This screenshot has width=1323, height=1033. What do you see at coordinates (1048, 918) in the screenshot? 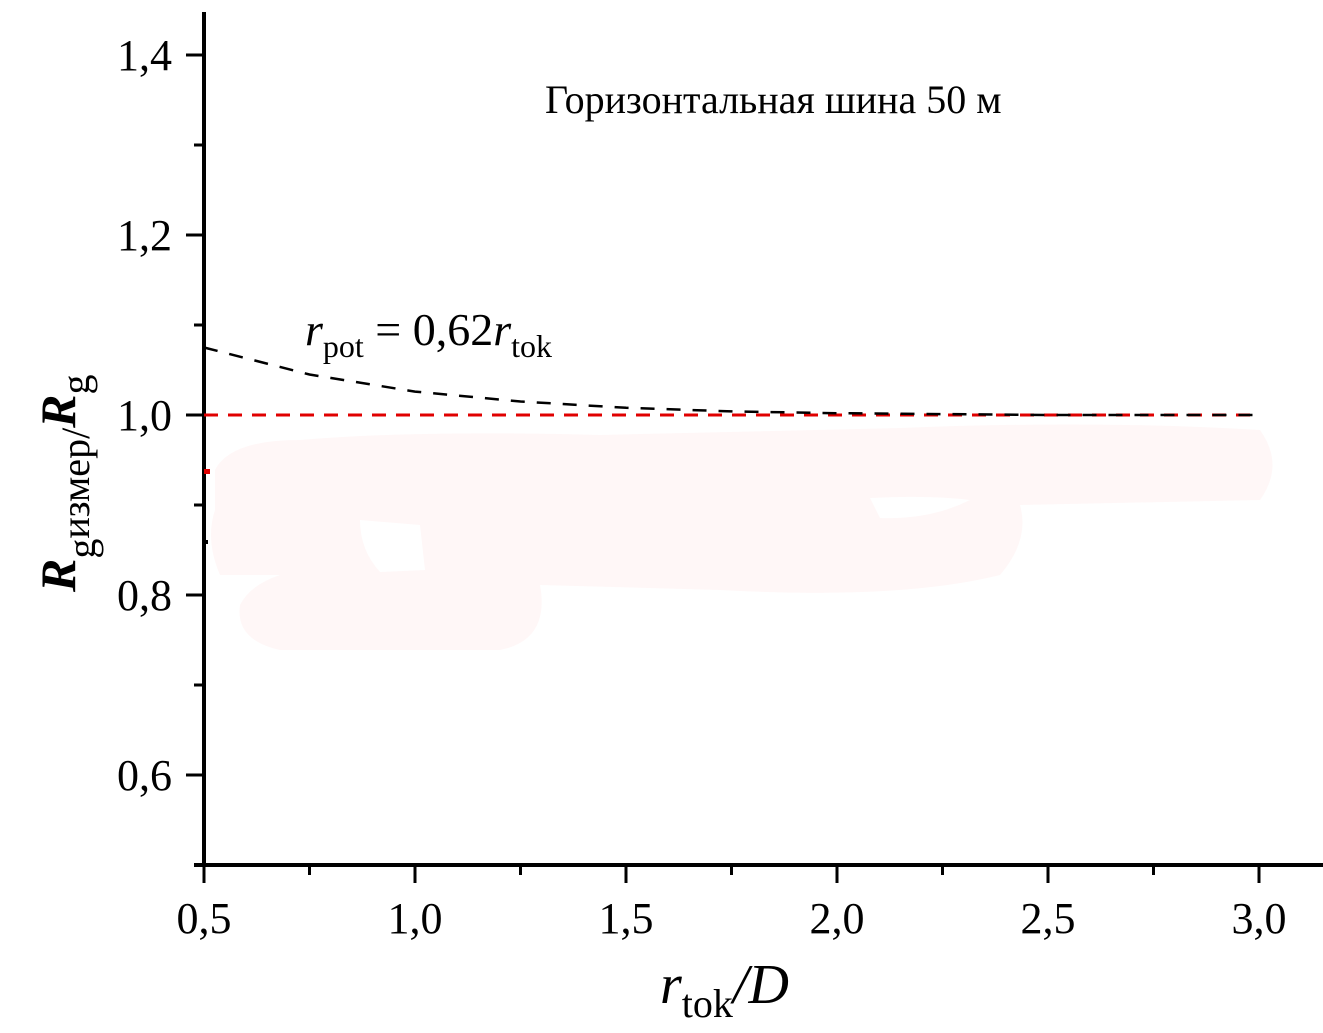
I see `x-tick-label: 2,5` at bounding box center [1048, 918].